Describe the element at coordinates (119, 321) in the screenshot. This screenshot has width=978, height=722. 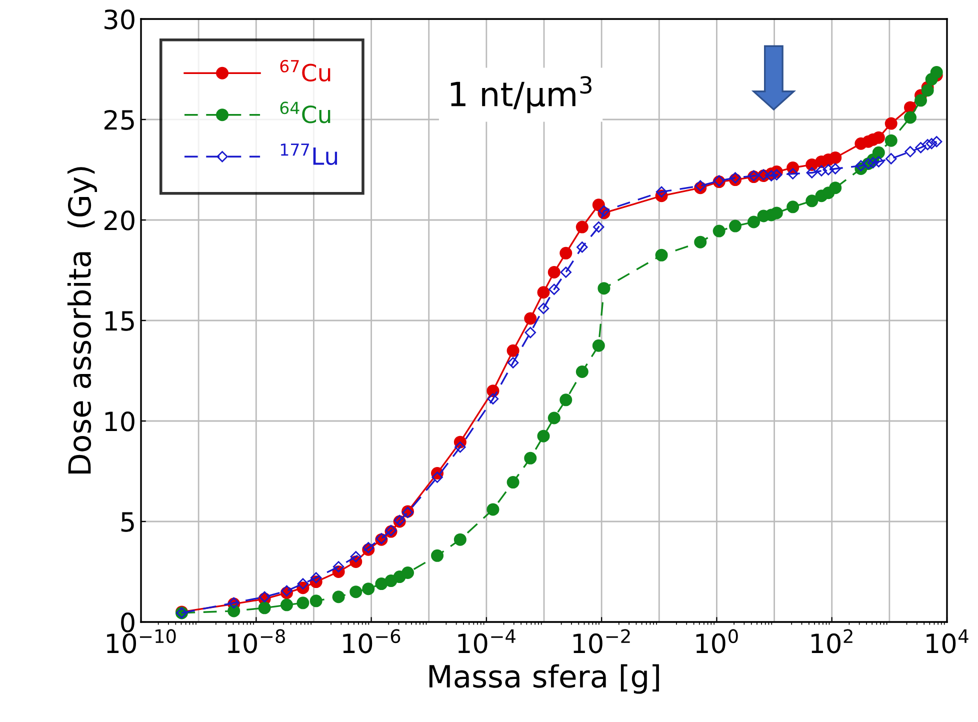
I see `y-tick-label: 15` at that location.